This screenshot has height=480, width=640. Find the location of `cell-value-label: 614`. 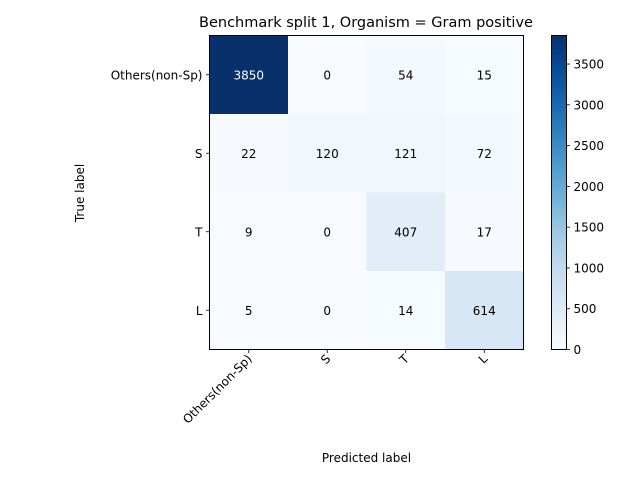

cell-value-label: 614 is located at coordinates (484, 311).